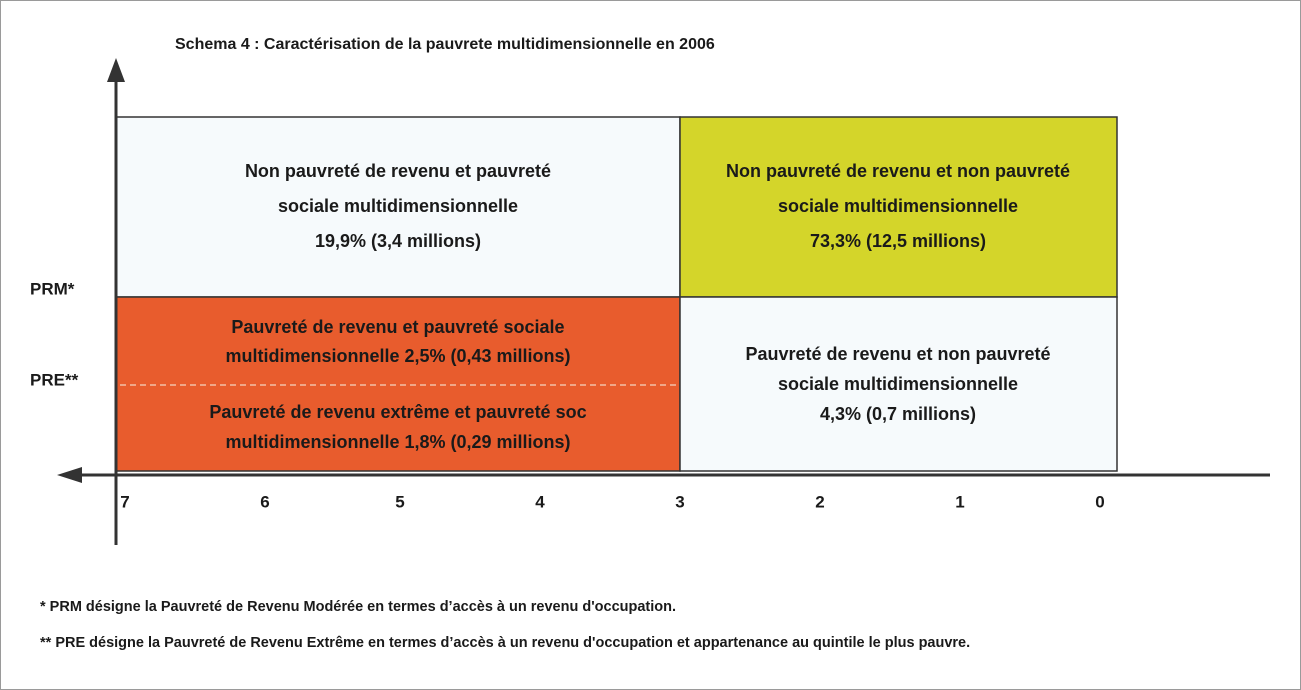 This screenshot has height=690, width=1301. What do you see at coordinates (959, 501) in the screenshot?
I see `x-tick-label: 1` at bounding box center [959, 501].